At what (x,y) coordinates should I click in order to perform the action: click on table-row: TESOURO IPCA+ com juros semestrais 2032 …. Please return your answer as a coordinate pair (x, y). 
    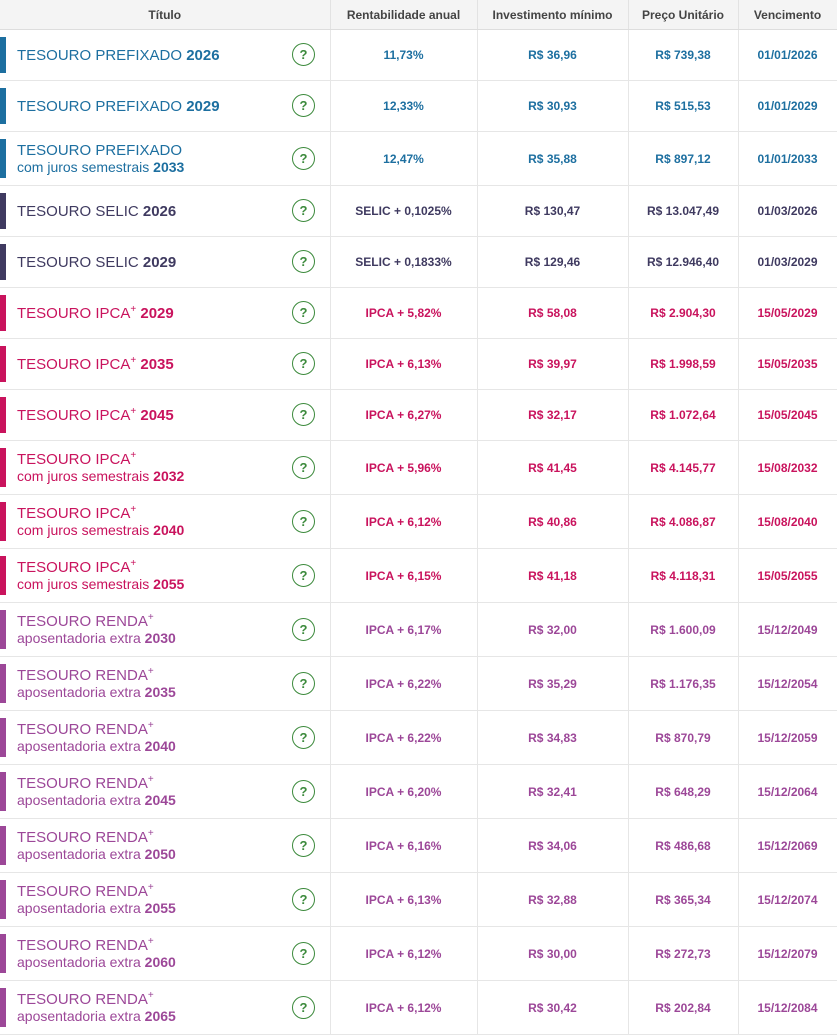
    Looking at the image, I should click on (418, 467).